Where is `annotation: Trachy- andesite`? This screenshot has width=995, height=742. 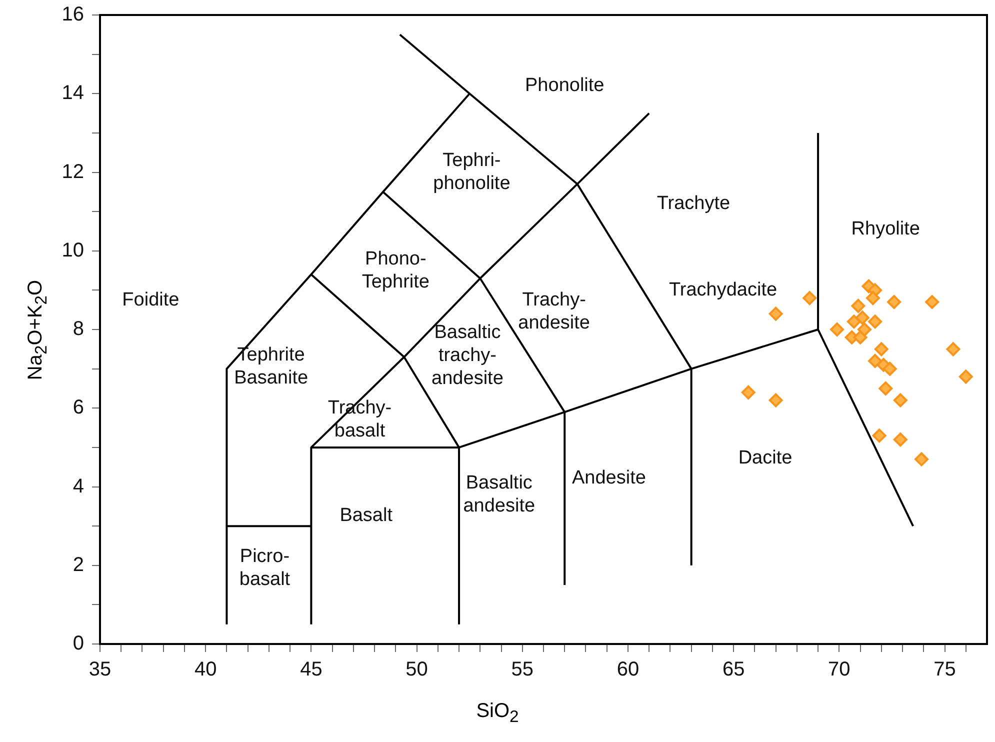 annotation: Trachy- andesite is located at coordinates (554, 312).